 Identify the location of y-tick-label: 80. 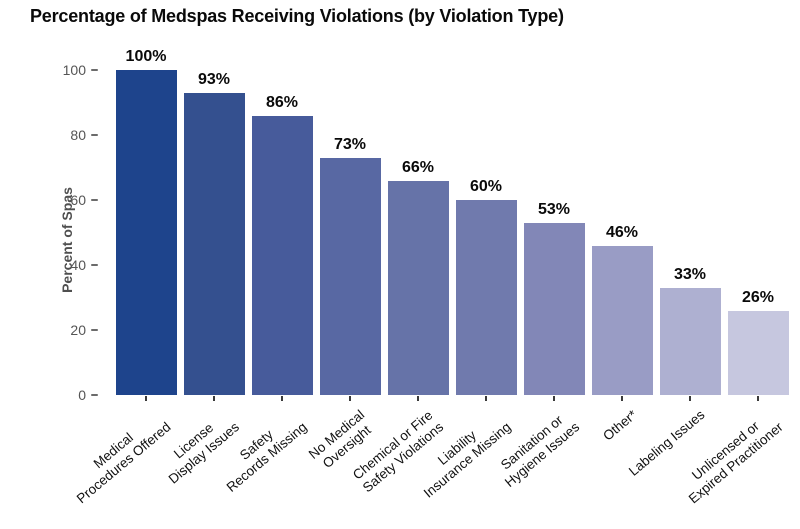
(74, 135).